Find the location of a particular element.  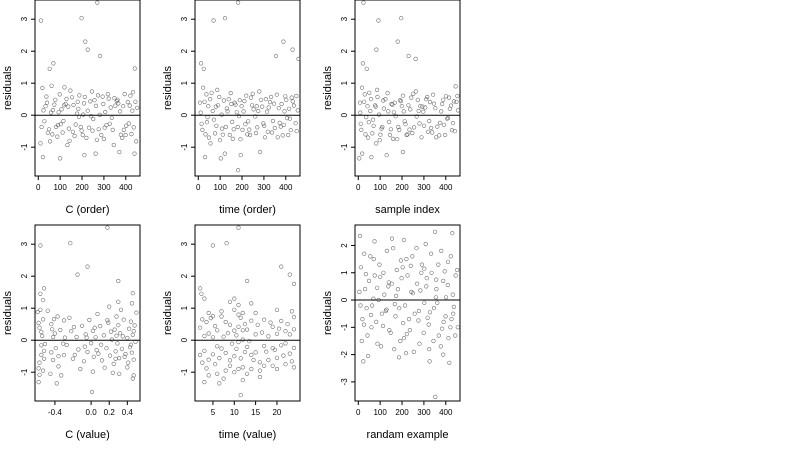

x-tick-label: 0 is located at coordinates (38, 187).